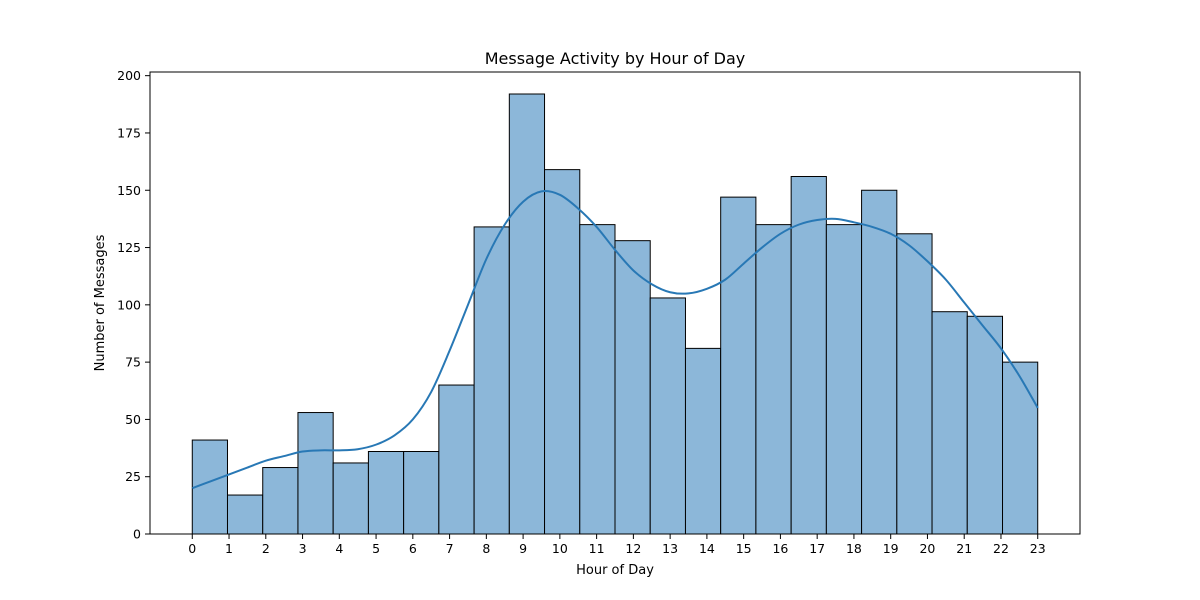  What do you see at coordinates (854, 548) in the screenshot?
I see `x-tick-label-18: 18` at bounding box center [854, 548].